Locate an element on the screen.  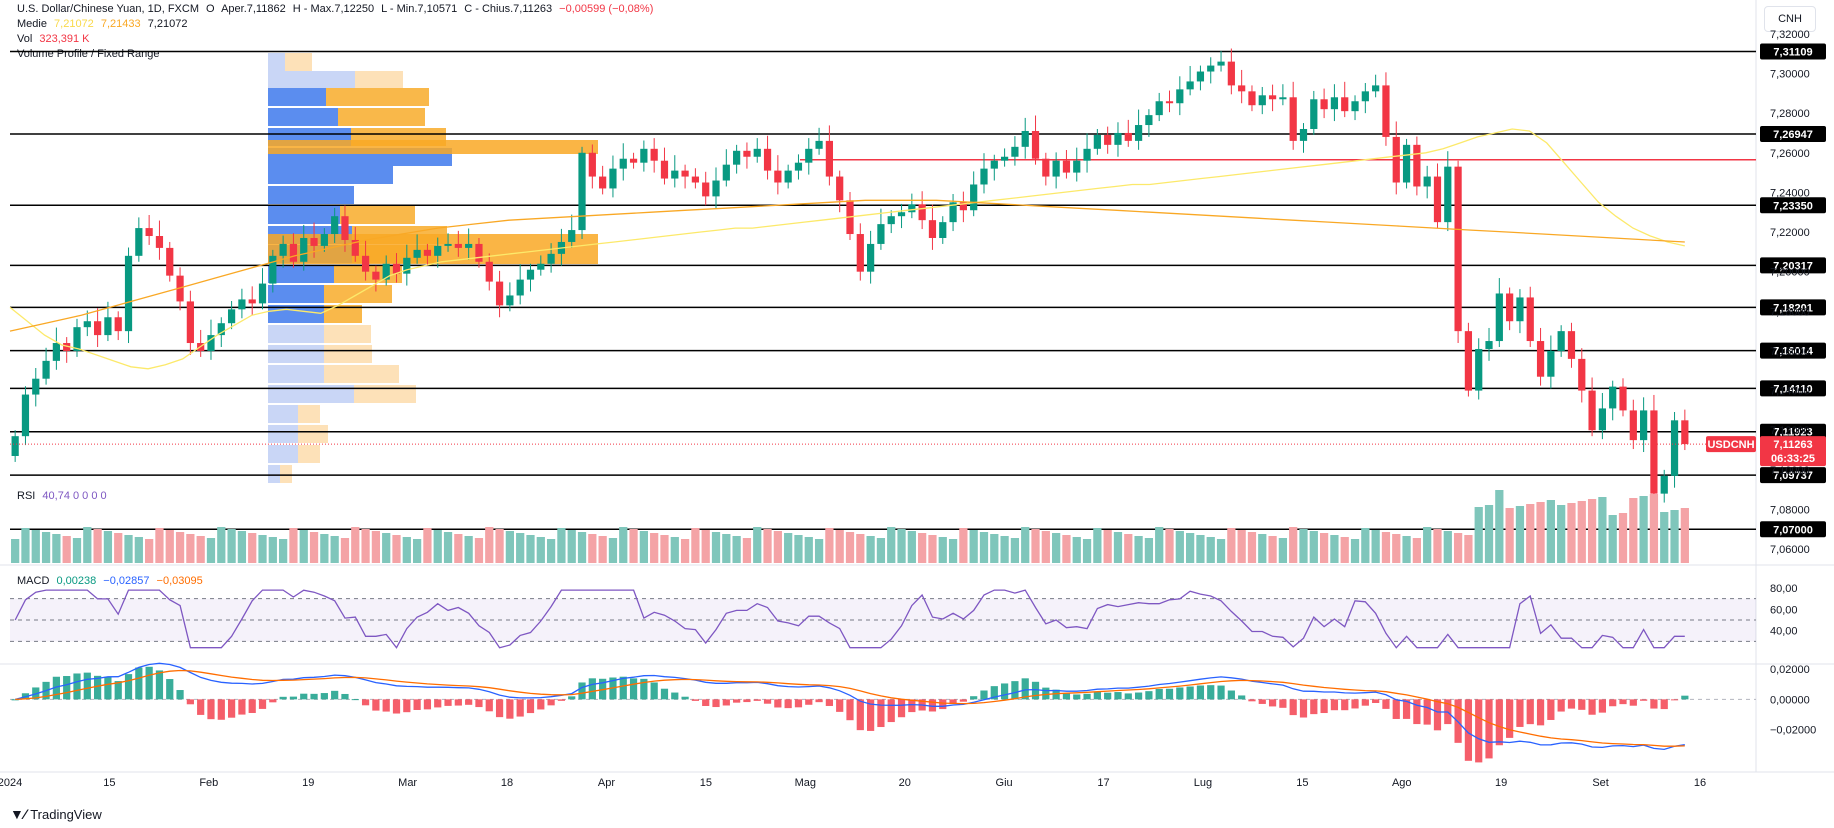
time-axis-tick: Set is located at coordinates (1600, 783).